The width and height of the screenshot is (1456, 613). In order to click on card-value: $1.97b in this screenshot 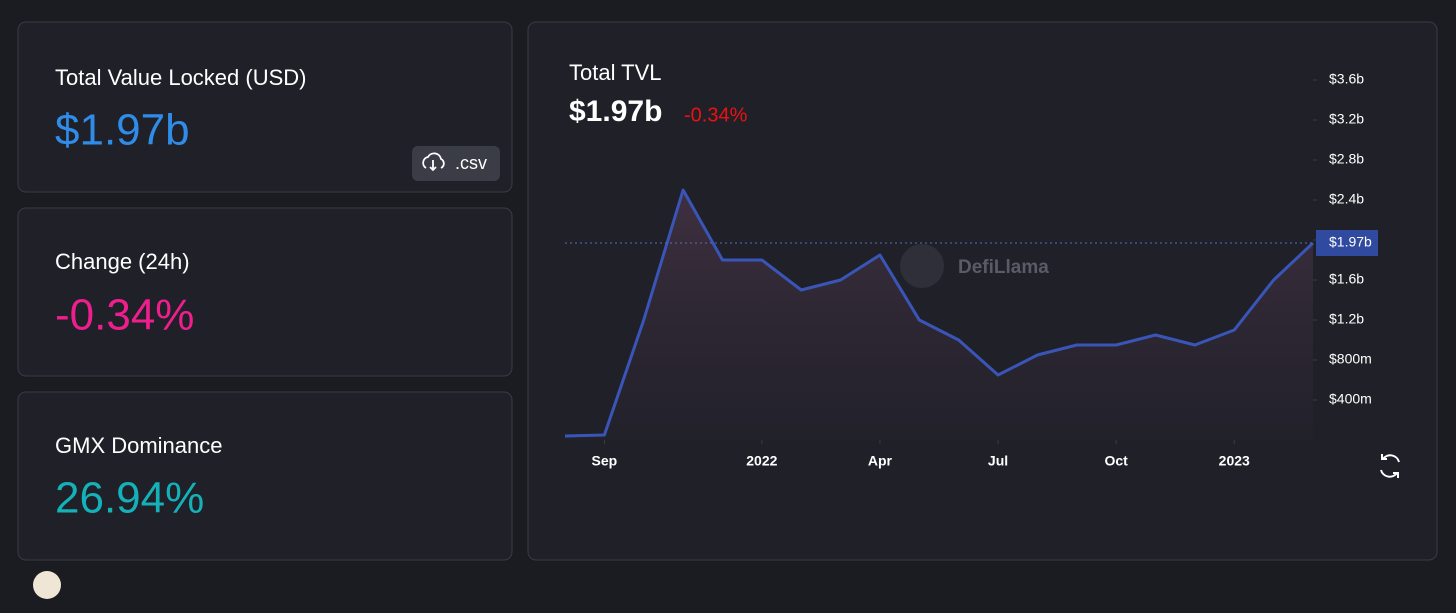, I will do `click(122, 130)`.